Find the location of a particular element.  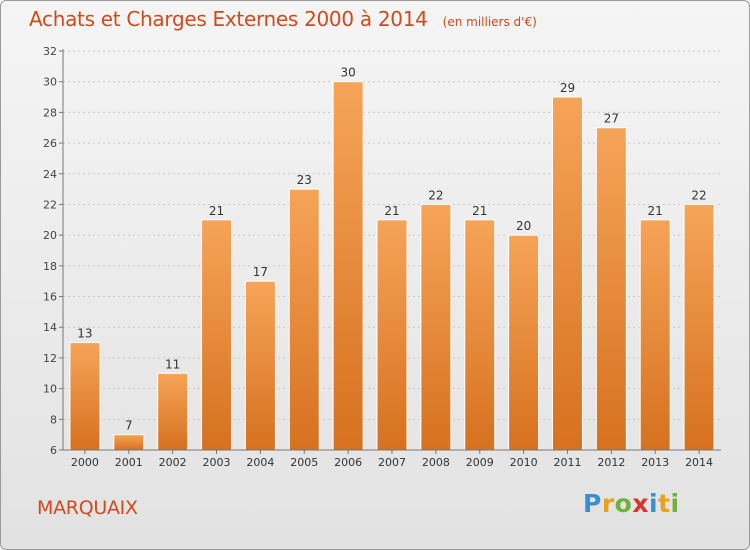

chart-title: Achats et Charges Externes 2000 à 2014 is located at coordinates (228, 19).